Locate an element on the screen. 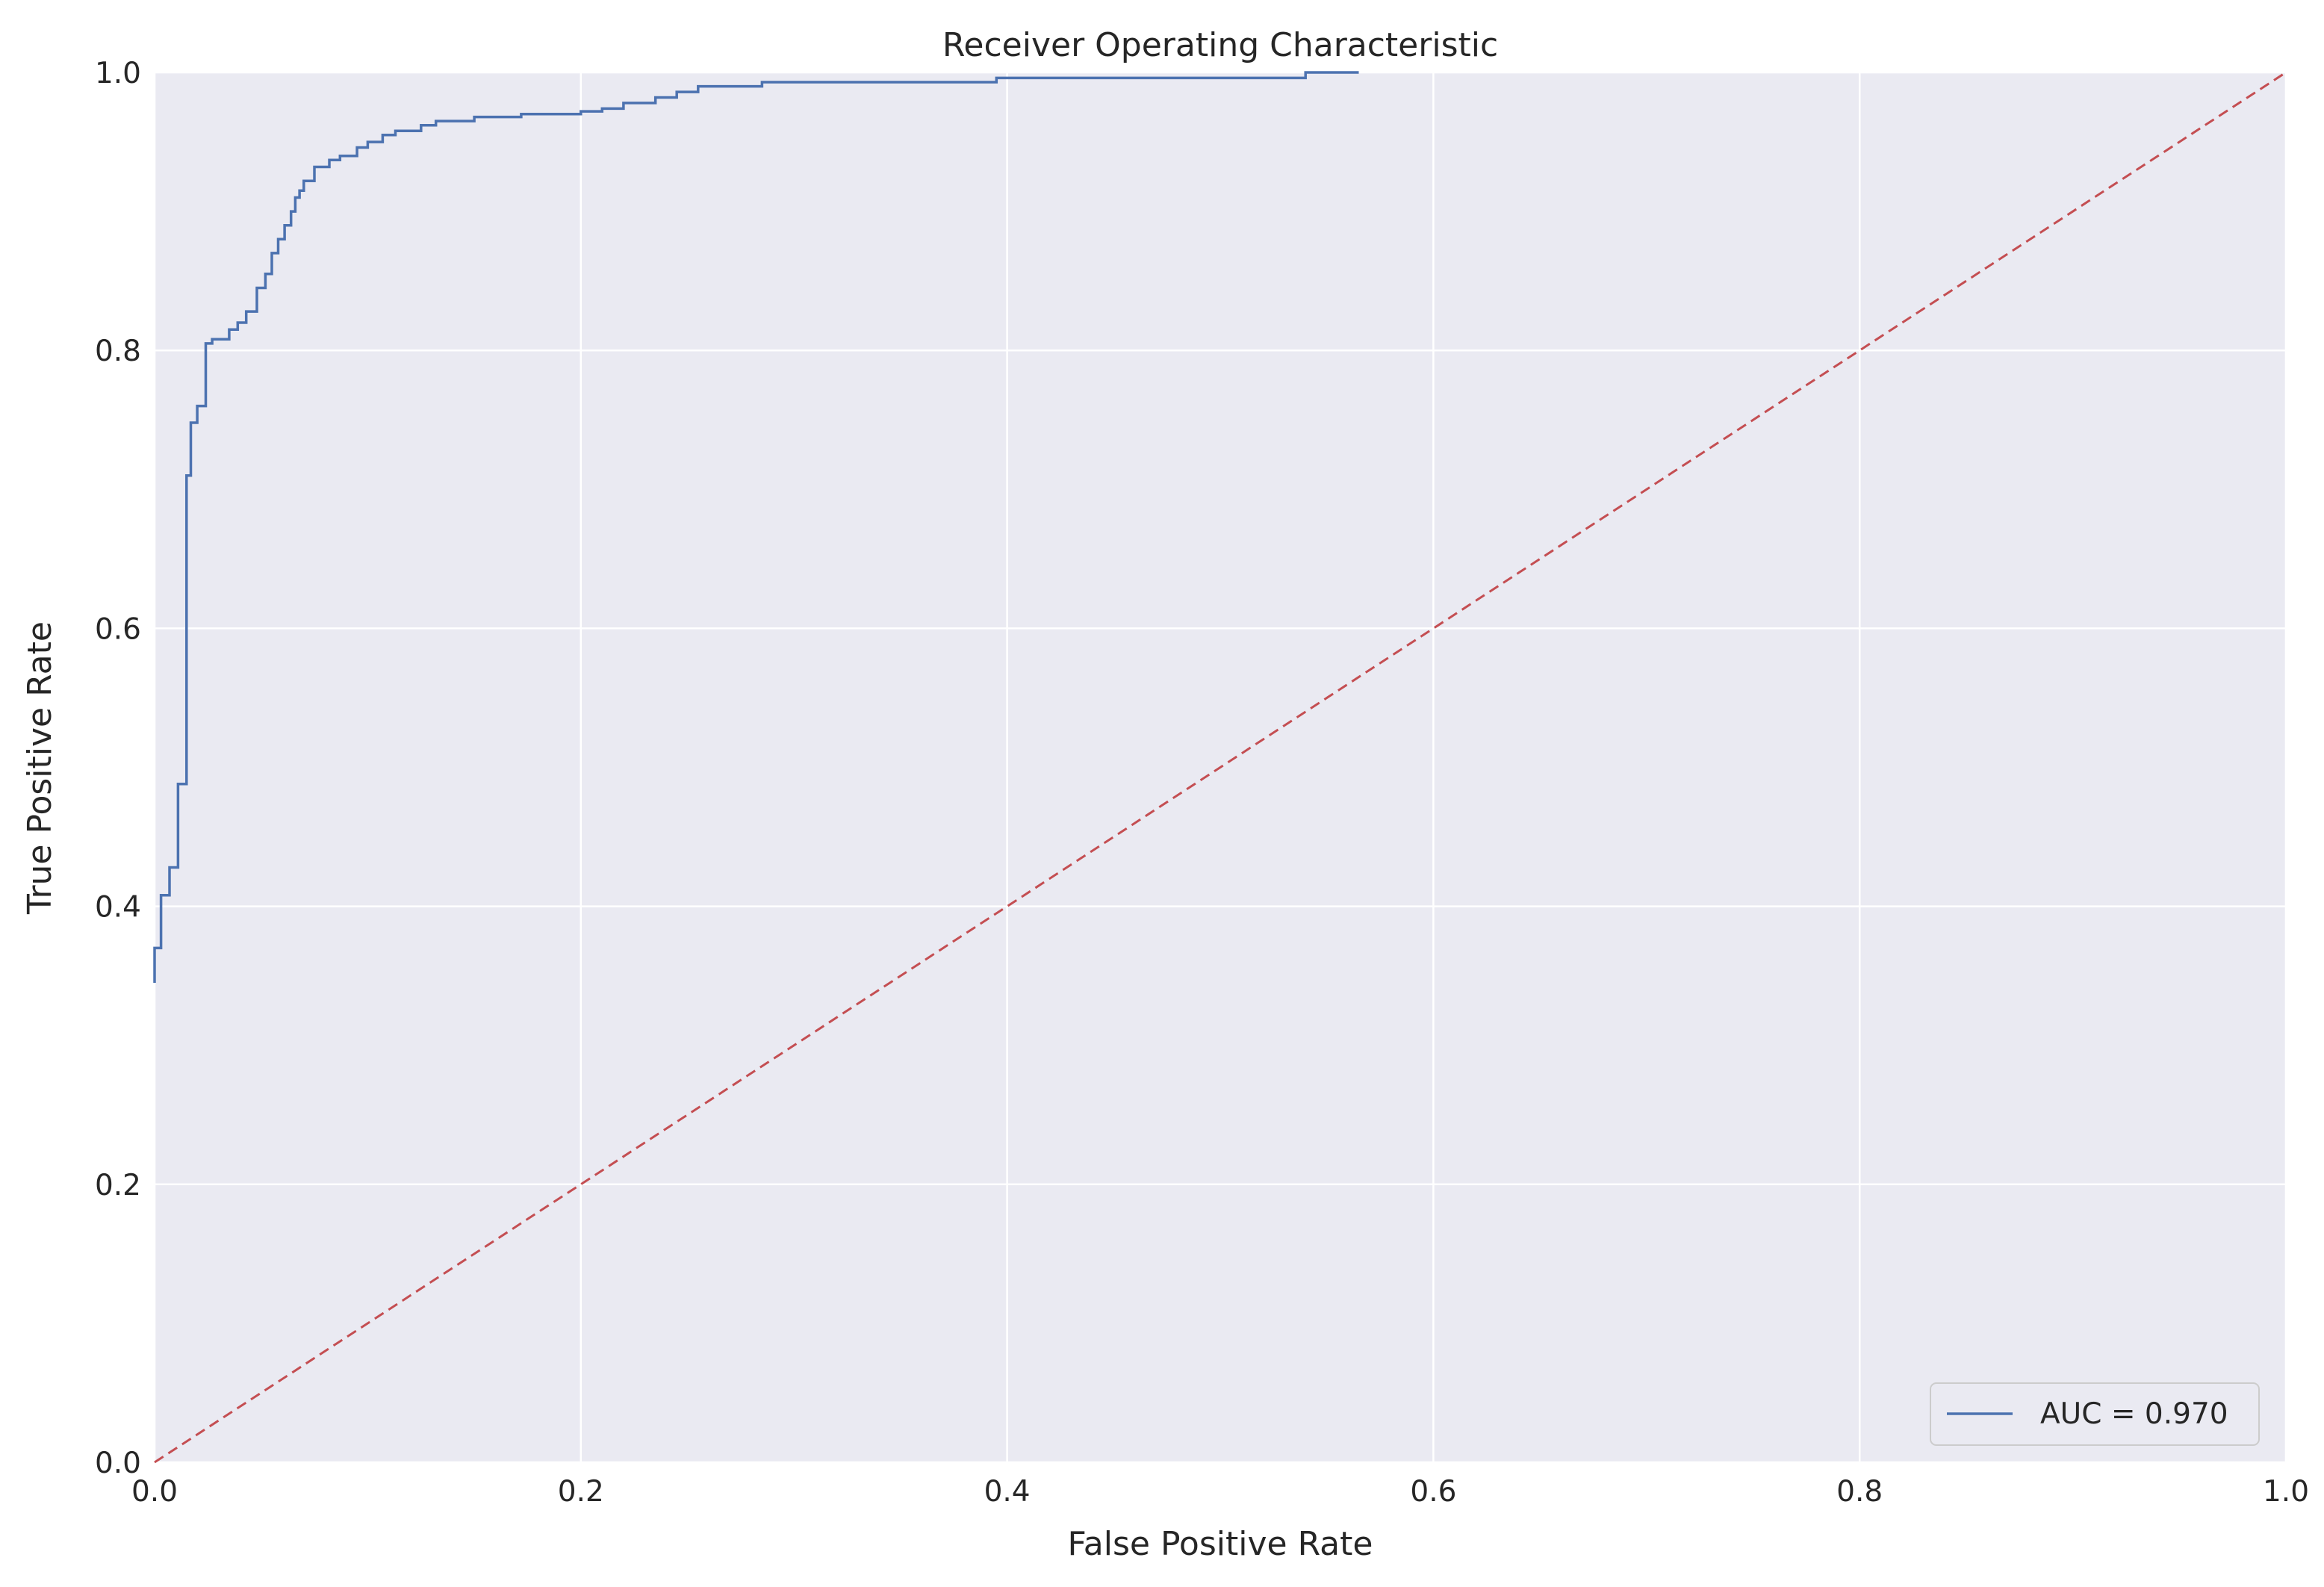 This screenshot has width=2324, height=1587. x-tick-labels: 0.0 0.2 0.4 0.6 0.8 1.0 is located at coordinates (1220, 1492).